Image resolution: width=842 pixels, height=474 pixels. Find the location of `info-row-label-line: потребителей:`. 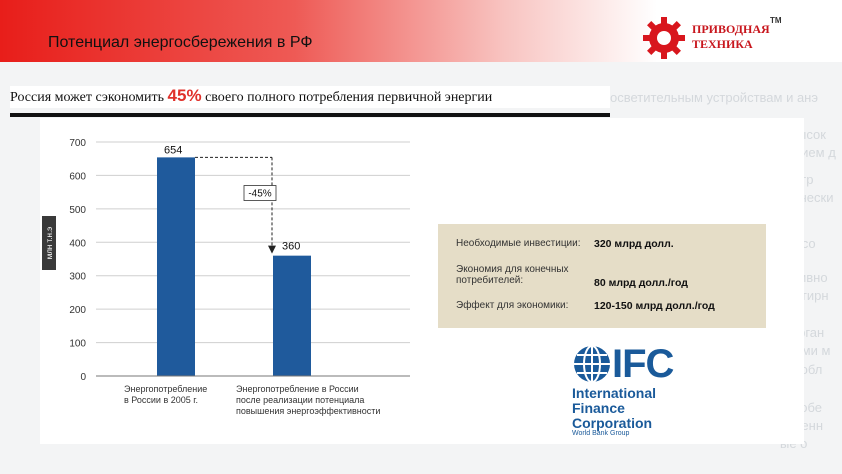

info-row-label-line: потребителей: is located at coordinates (490, 280).